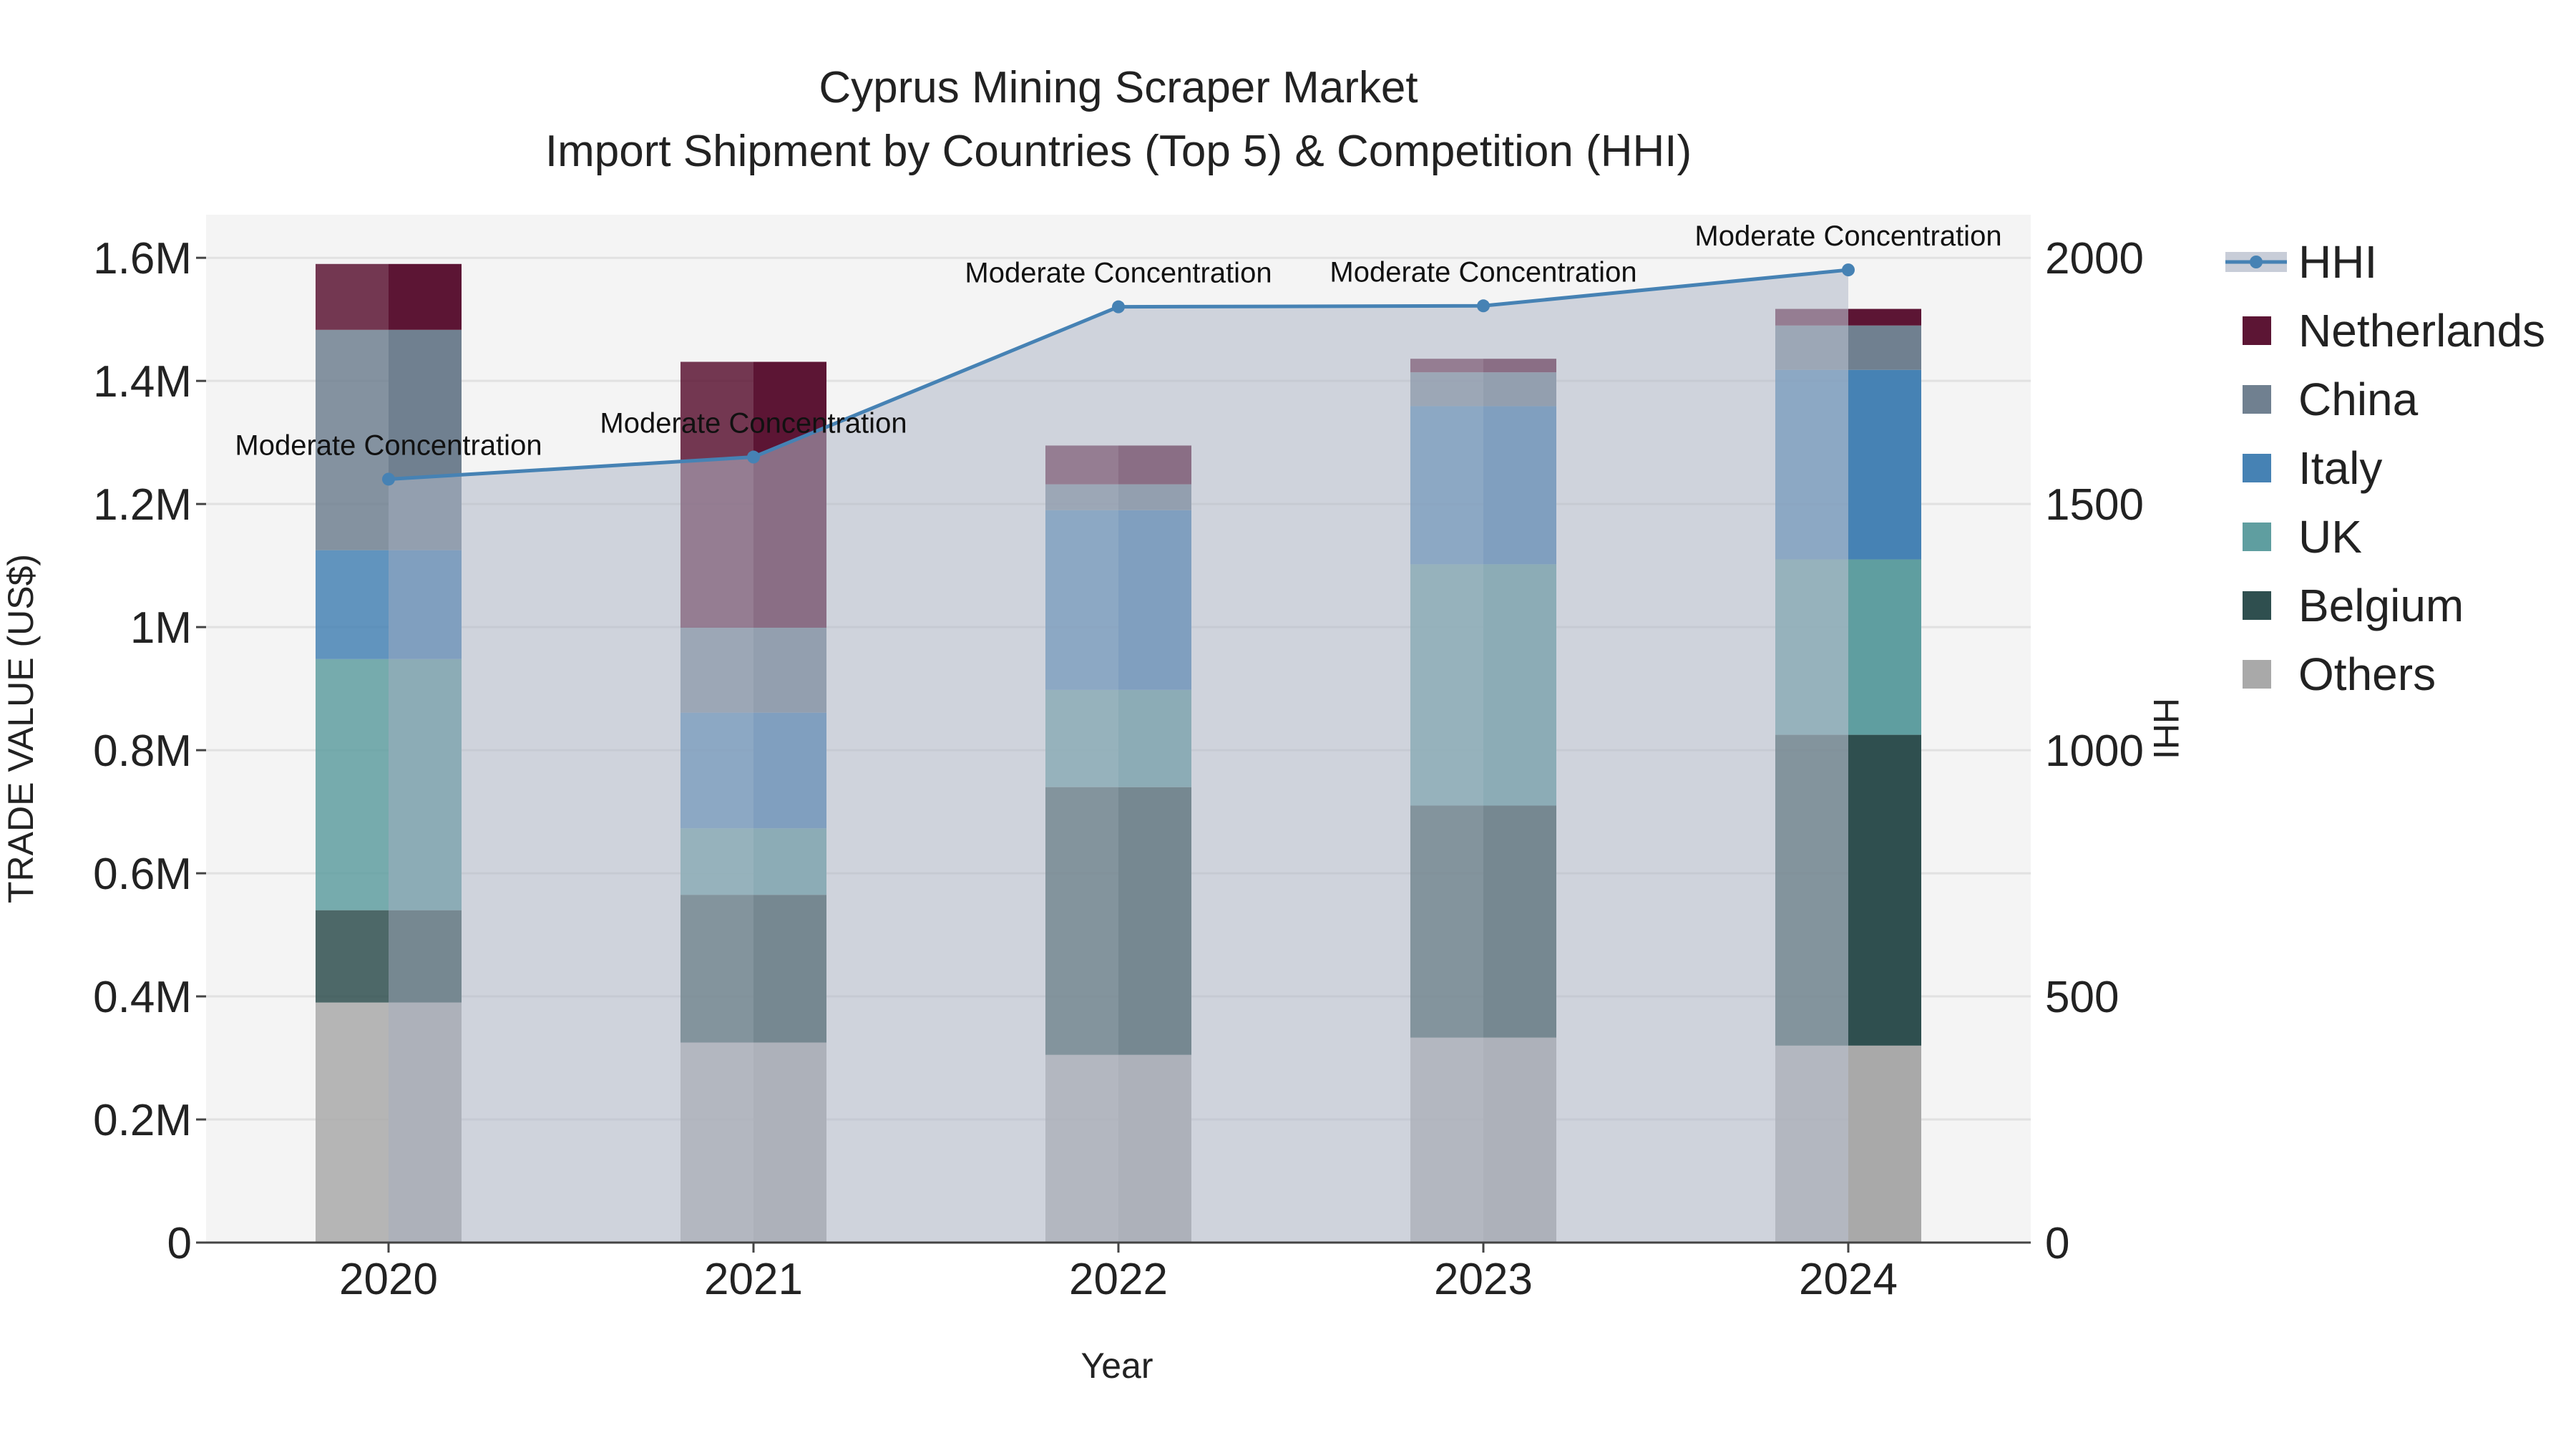 The height and width of the screenshot is (1453, 2576). What do you see at coordinates (2094, 751) in the screenshot?
I see `y2-tick-label: 1000` at bounding box center [2094, 751].